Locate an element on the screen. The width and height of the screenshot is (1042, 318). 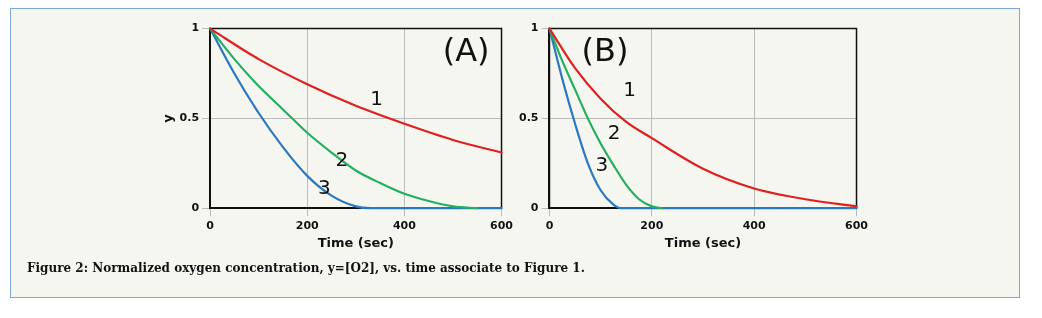
y-axis-title: y is located at coordinates (168, 118).